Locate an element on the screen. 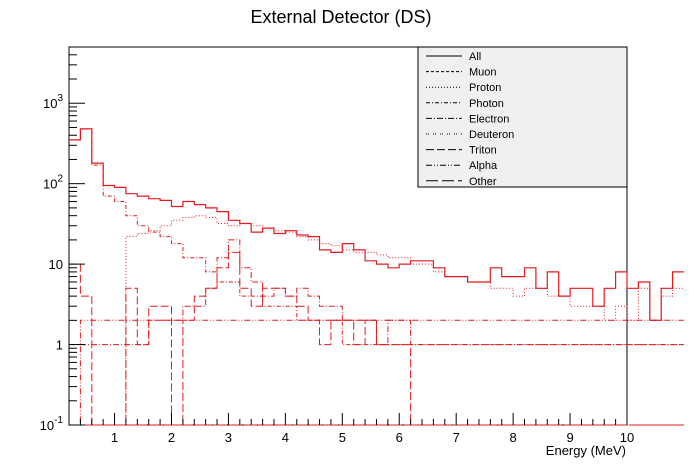 Image resolution: width=696 pixels, height=472 pixels. x-tick-label: 1 is located at coordinates (114, 437).